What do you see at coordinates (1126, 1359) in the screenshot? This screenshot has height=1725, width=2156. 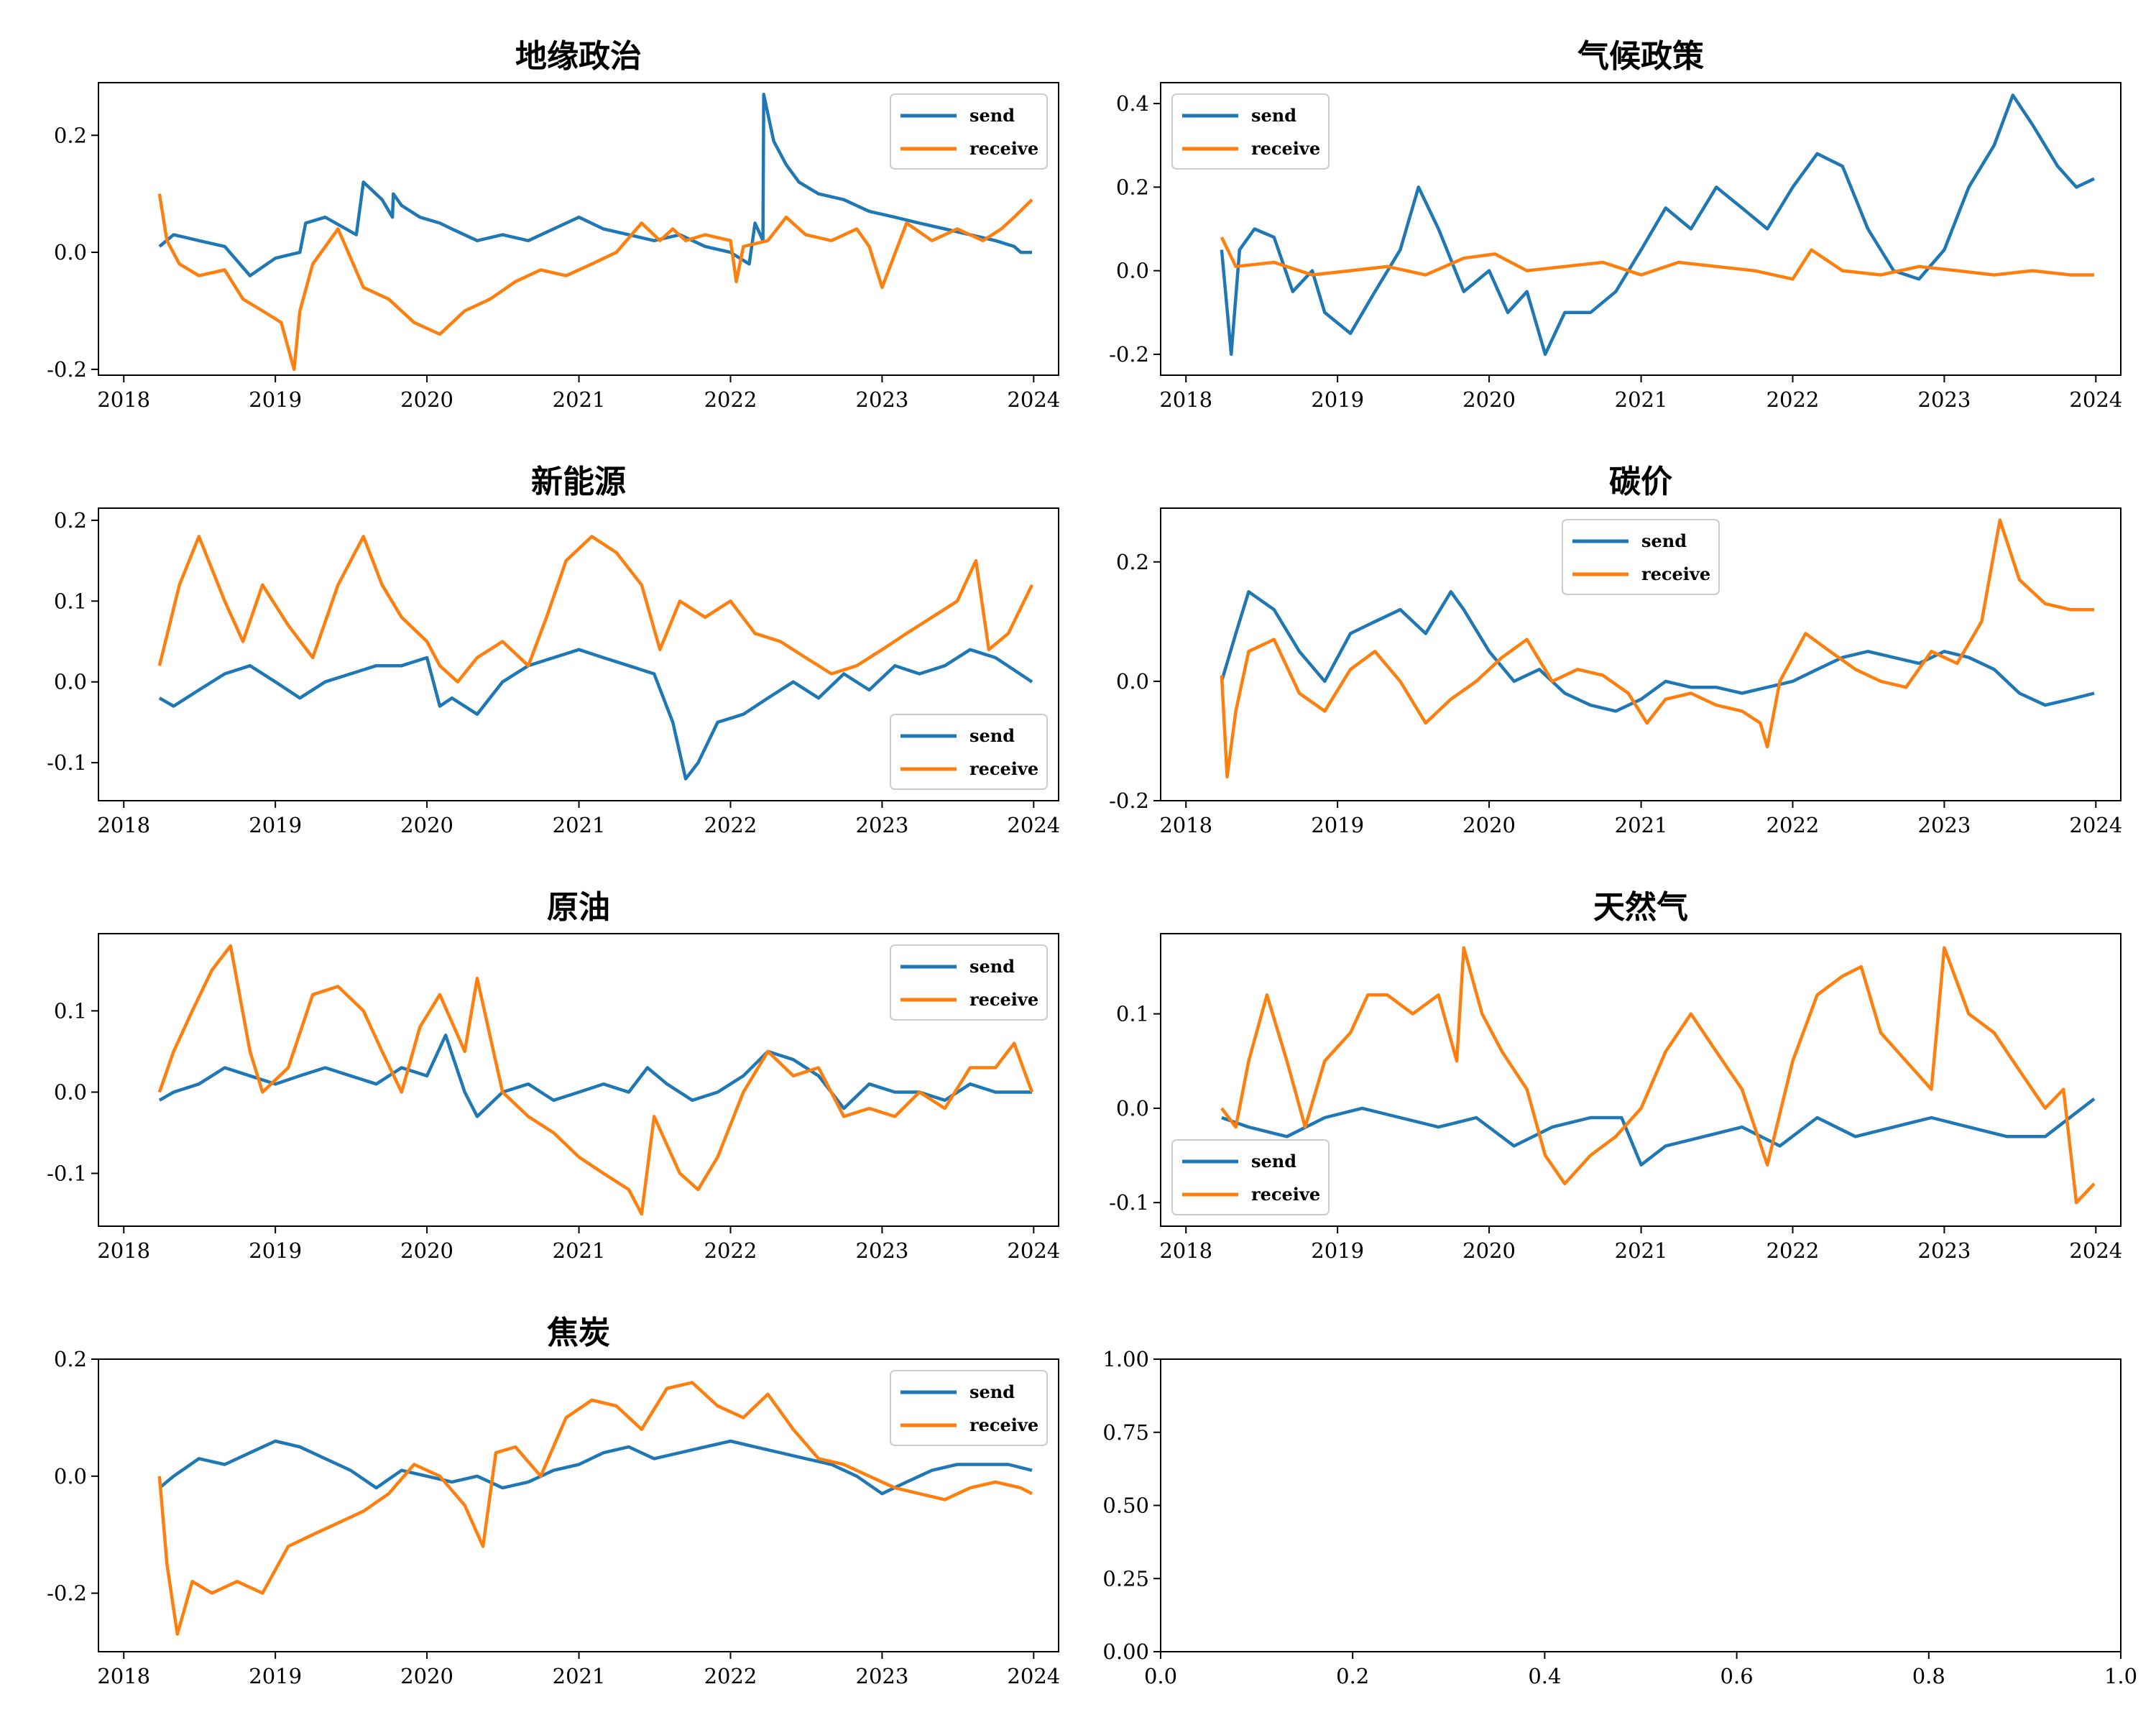 I see `y-tick-label: 1.00` at bounding box center [1126, 1359].